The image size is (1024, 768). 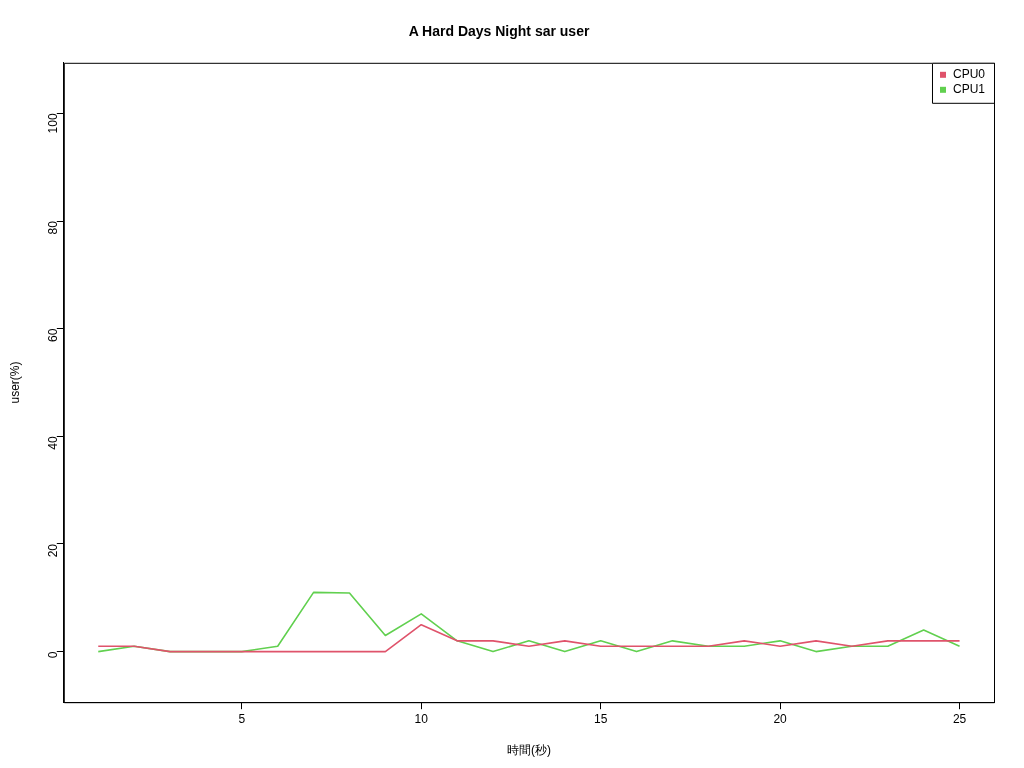 I want to click on x-tick-label: 25, so click(x=959, y=718).